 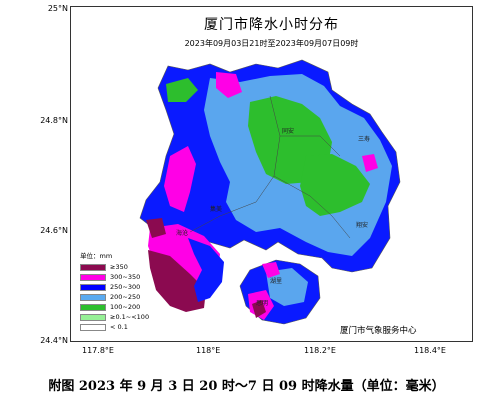 I want to click on green-zone-east, so click(x=335, y=185).